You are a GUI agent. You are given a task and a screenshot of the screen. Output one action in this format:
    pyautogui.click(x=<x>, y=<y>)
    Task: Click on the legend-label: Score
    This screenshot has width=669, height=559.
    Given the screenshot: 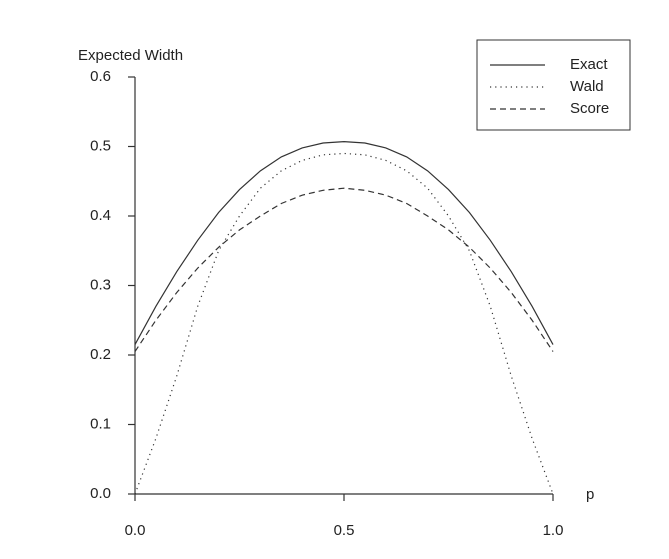 What is the action you would take?
    pyautogui.click(x=589, y=108)
    